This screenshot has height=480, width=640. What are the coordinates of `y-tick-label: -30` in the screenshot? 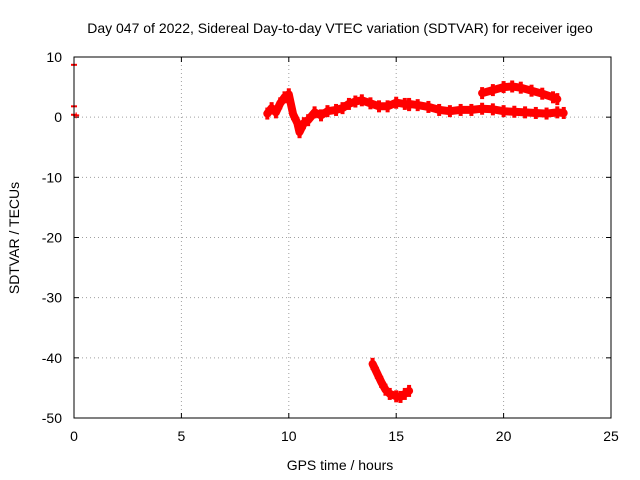 It's located at (52, 298).